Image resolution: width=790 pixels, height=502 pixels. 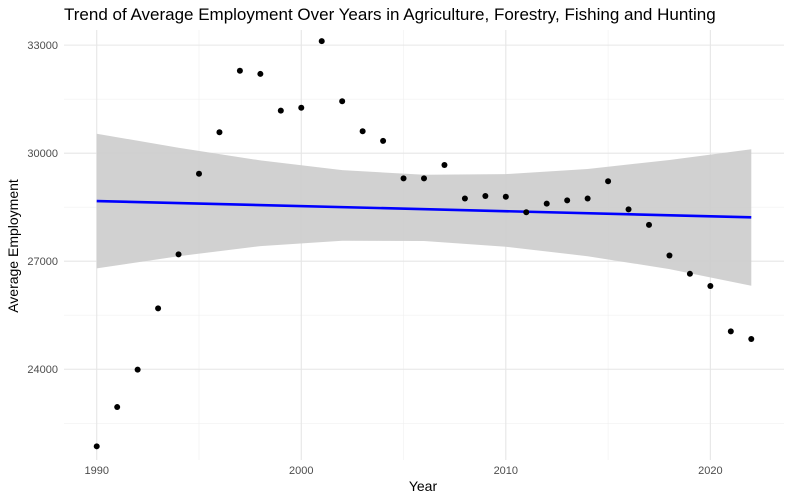 What do you see at coordinates (424, 209) in the screenshot?
I see `trend-line` at bounding box center [424, 209].